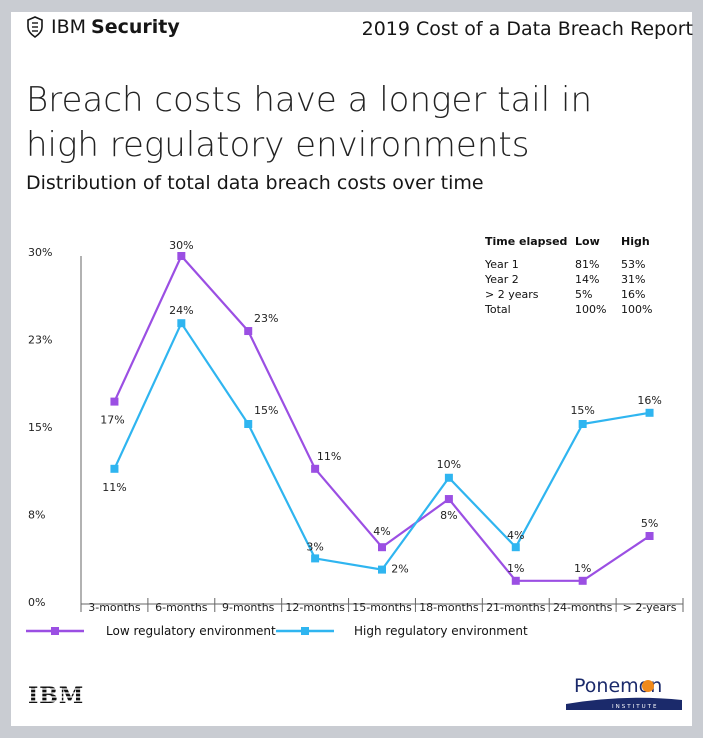 This screenshot has height=738, width=703. What do you see at coordinates (36, 602) in the screenshot?
I see `y-tick-label: 0%` at bounding box center [36, 602].